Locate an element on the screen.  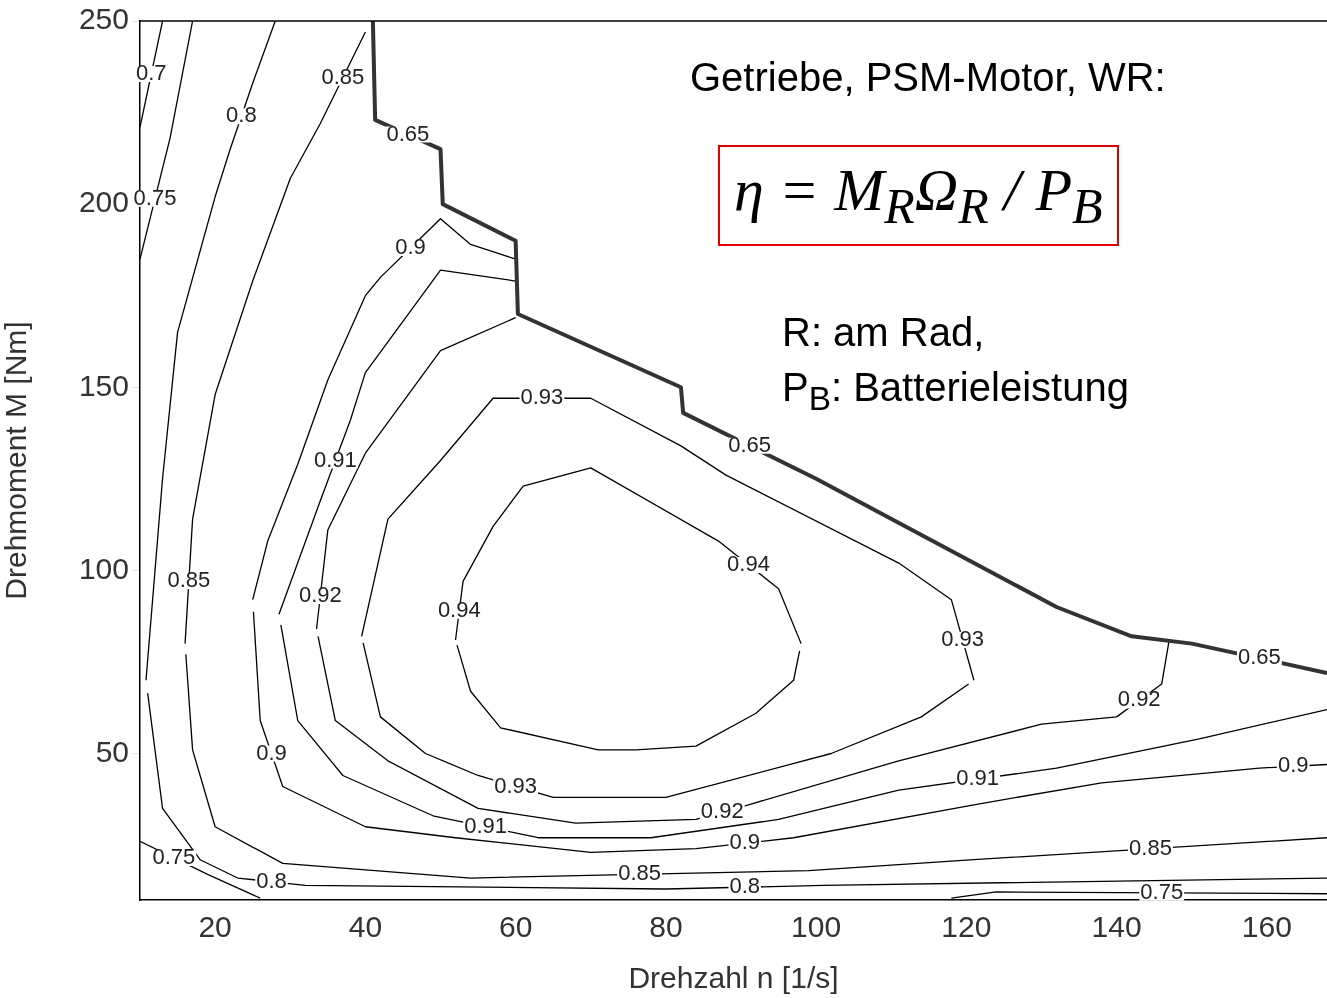
annotation: P$_{B}$: Batterieleistung is located at coordinates (955, 391).